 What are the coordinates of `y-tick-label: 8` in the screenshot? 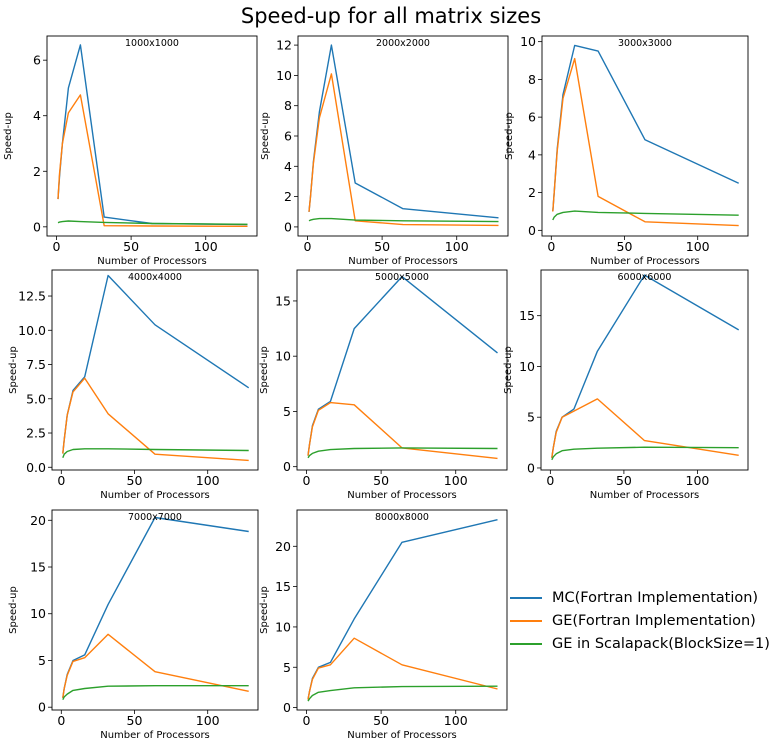 It's located at (532, 79).